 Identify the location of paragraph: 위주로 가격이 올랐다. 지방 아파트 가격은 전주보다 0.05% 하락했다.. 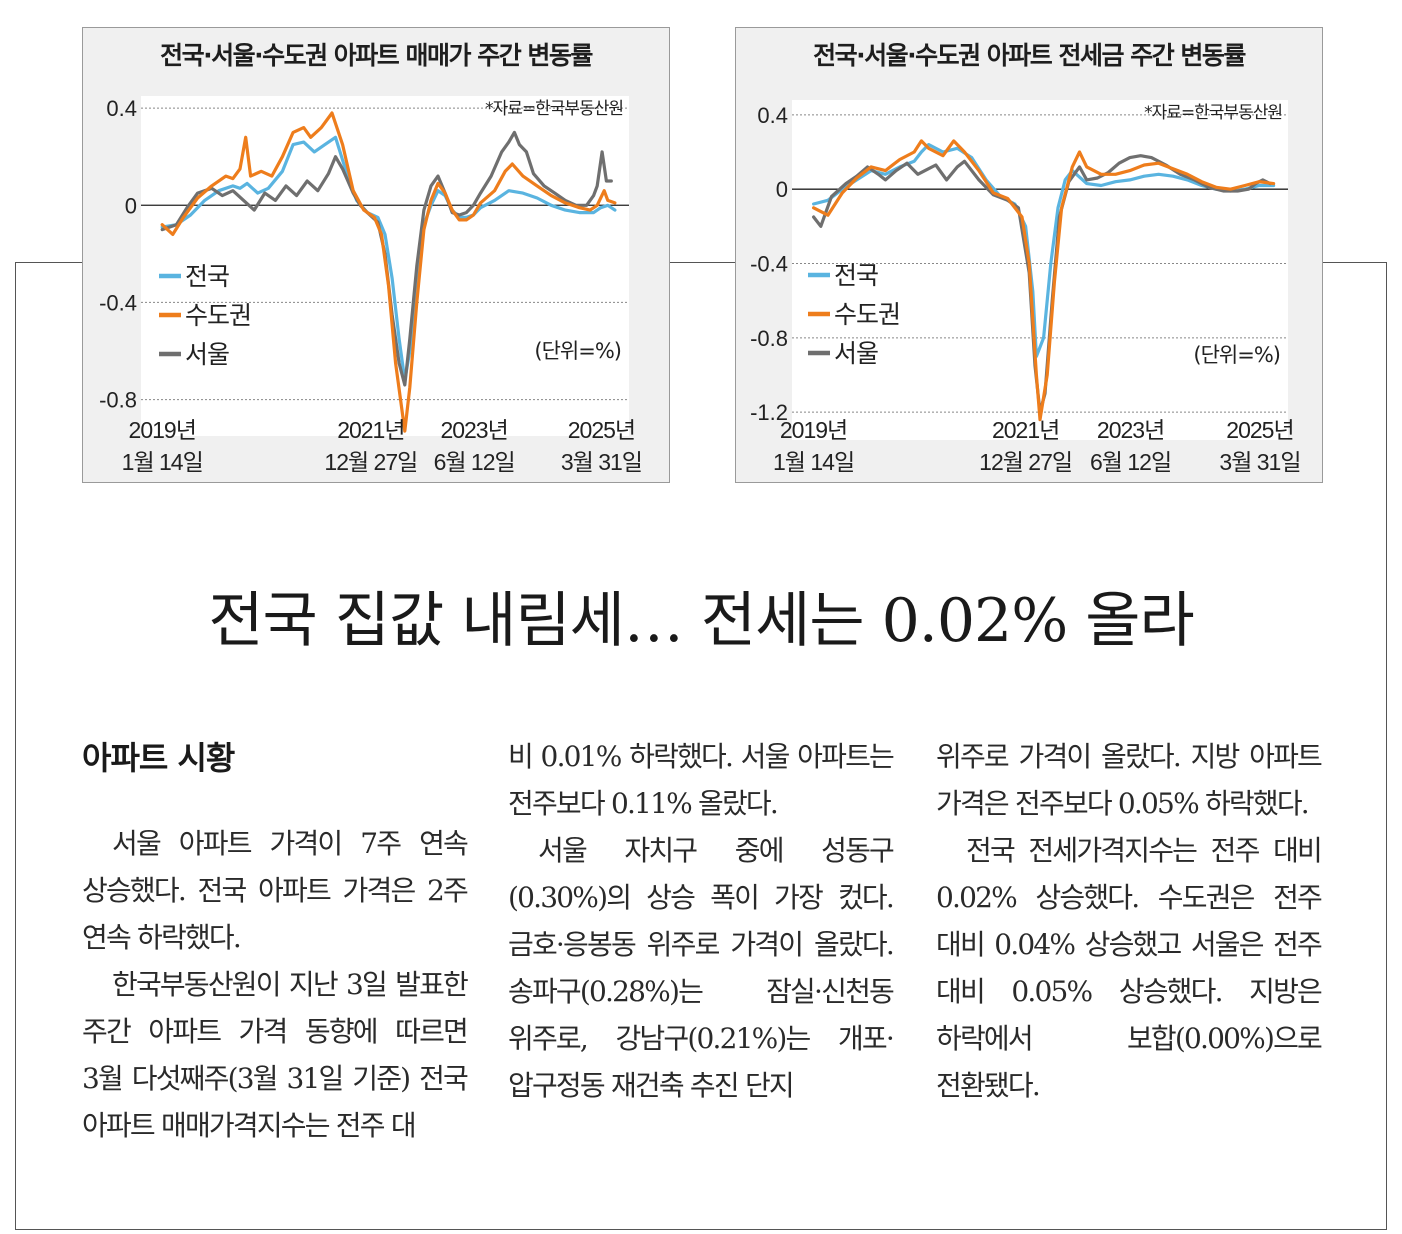
(1129, 780).